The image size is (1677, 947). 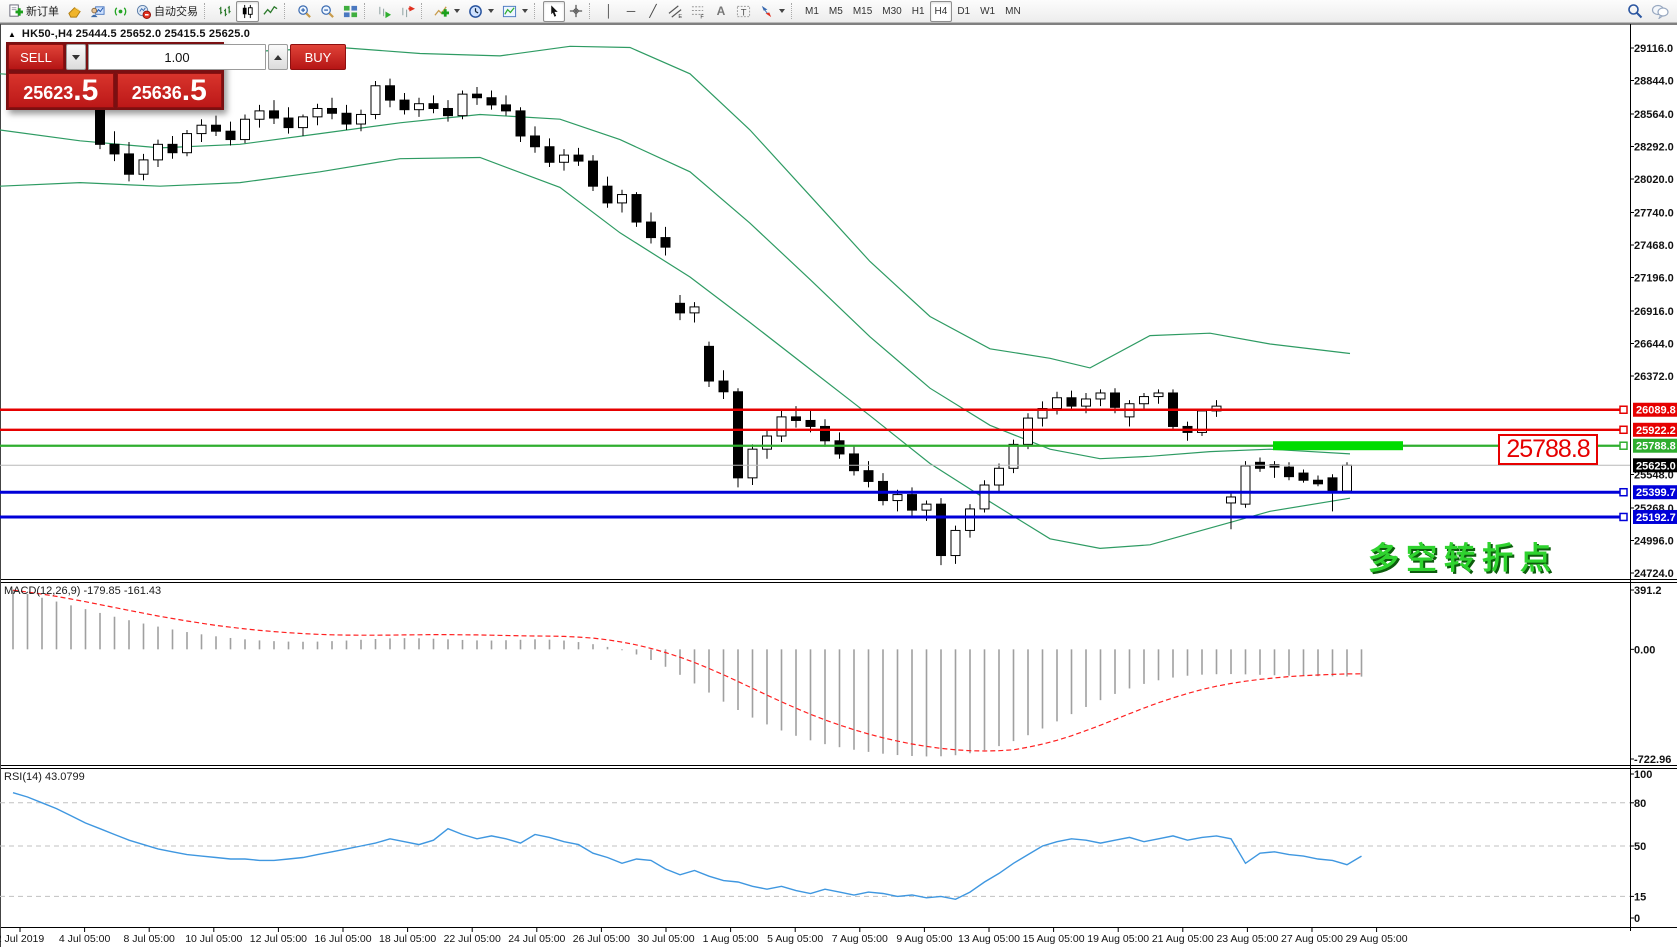 I want to click on tab-timeframe-M15: M15, so click(x=862, y=11).